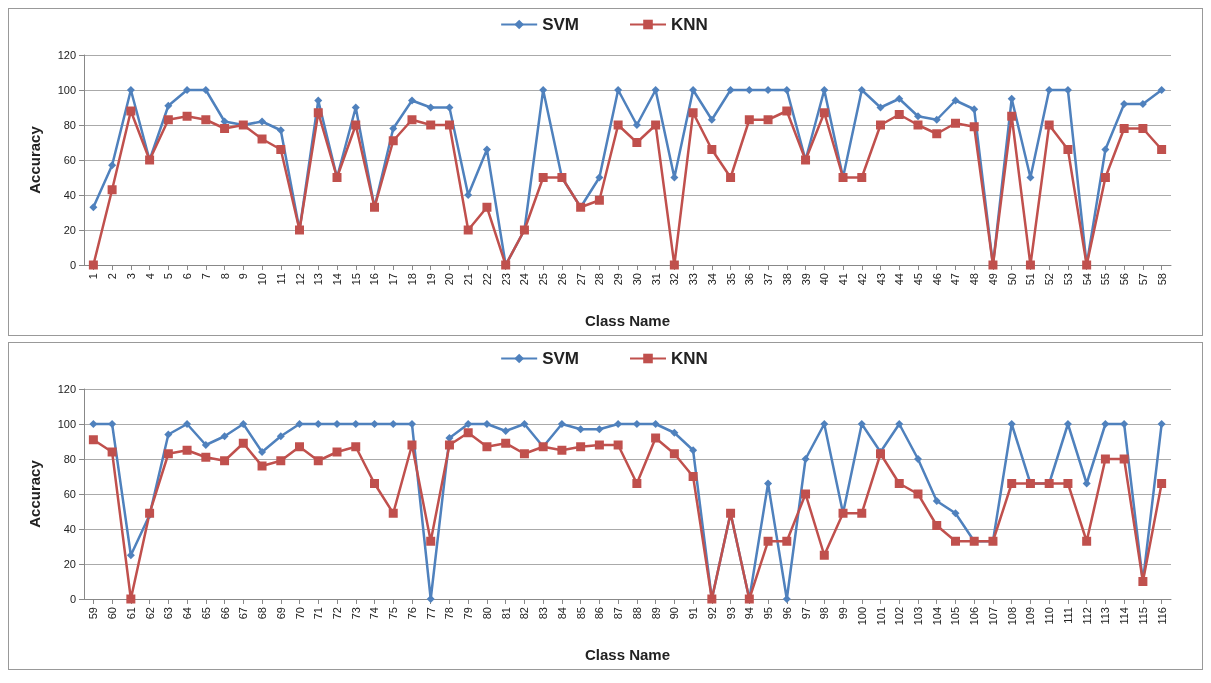 The image size is (1211, 683). What do you see at coordinates (711, 613) in the screenshot?
I see `x-tick-label: 92` at bounding box center [711, 613].